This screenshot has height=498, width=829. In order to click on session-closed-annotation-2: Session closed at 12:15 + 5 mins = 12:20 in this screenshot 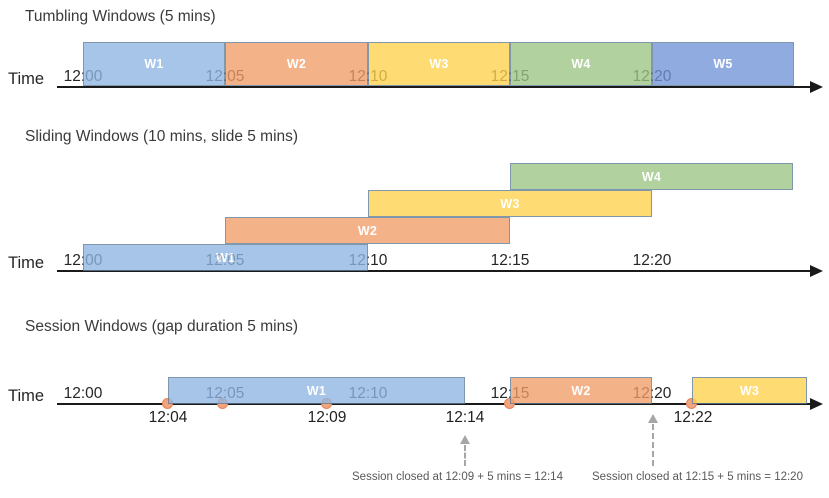, I will do `click(697, 477)`.